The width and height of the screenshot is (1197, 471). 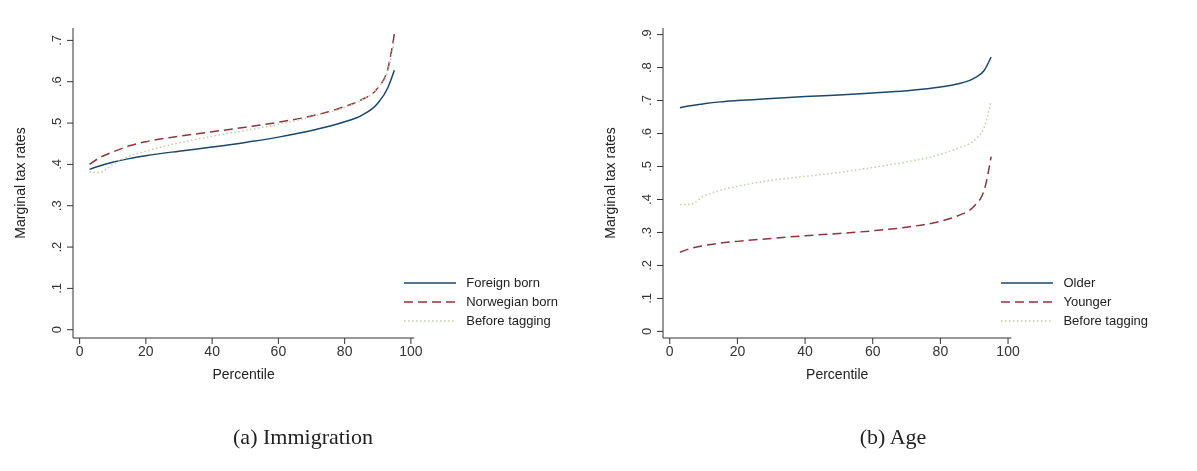 What do you see at coordinates (893, 437) in the screenshot?
I see `text: (b) Age` at bounding box center [893, 437].